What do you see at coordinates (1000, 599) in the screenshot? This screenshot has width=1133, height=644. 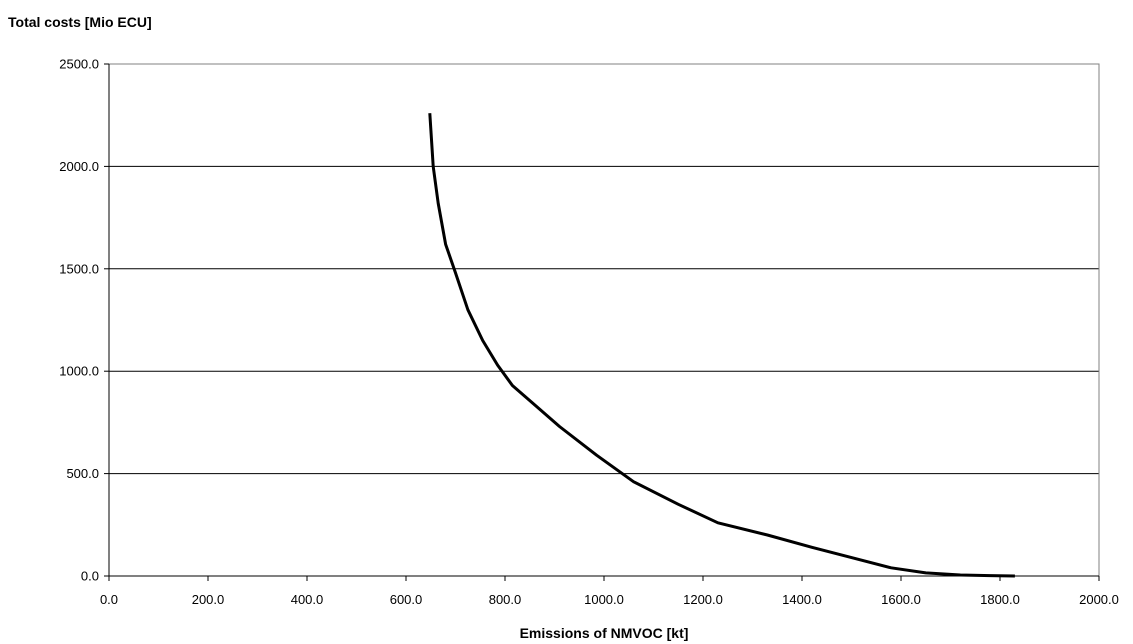 I see `x-tick-label-9: 1800.0` at bounding box center [1000, 599].